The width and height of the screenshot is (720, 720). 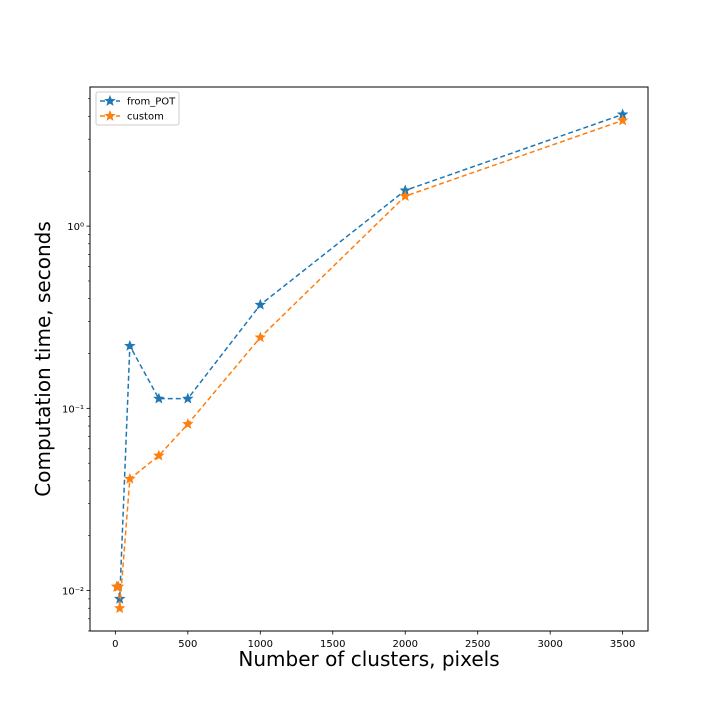 I want to click on y-axis-title: Computation time, seconds, so click(x=43, y=358).